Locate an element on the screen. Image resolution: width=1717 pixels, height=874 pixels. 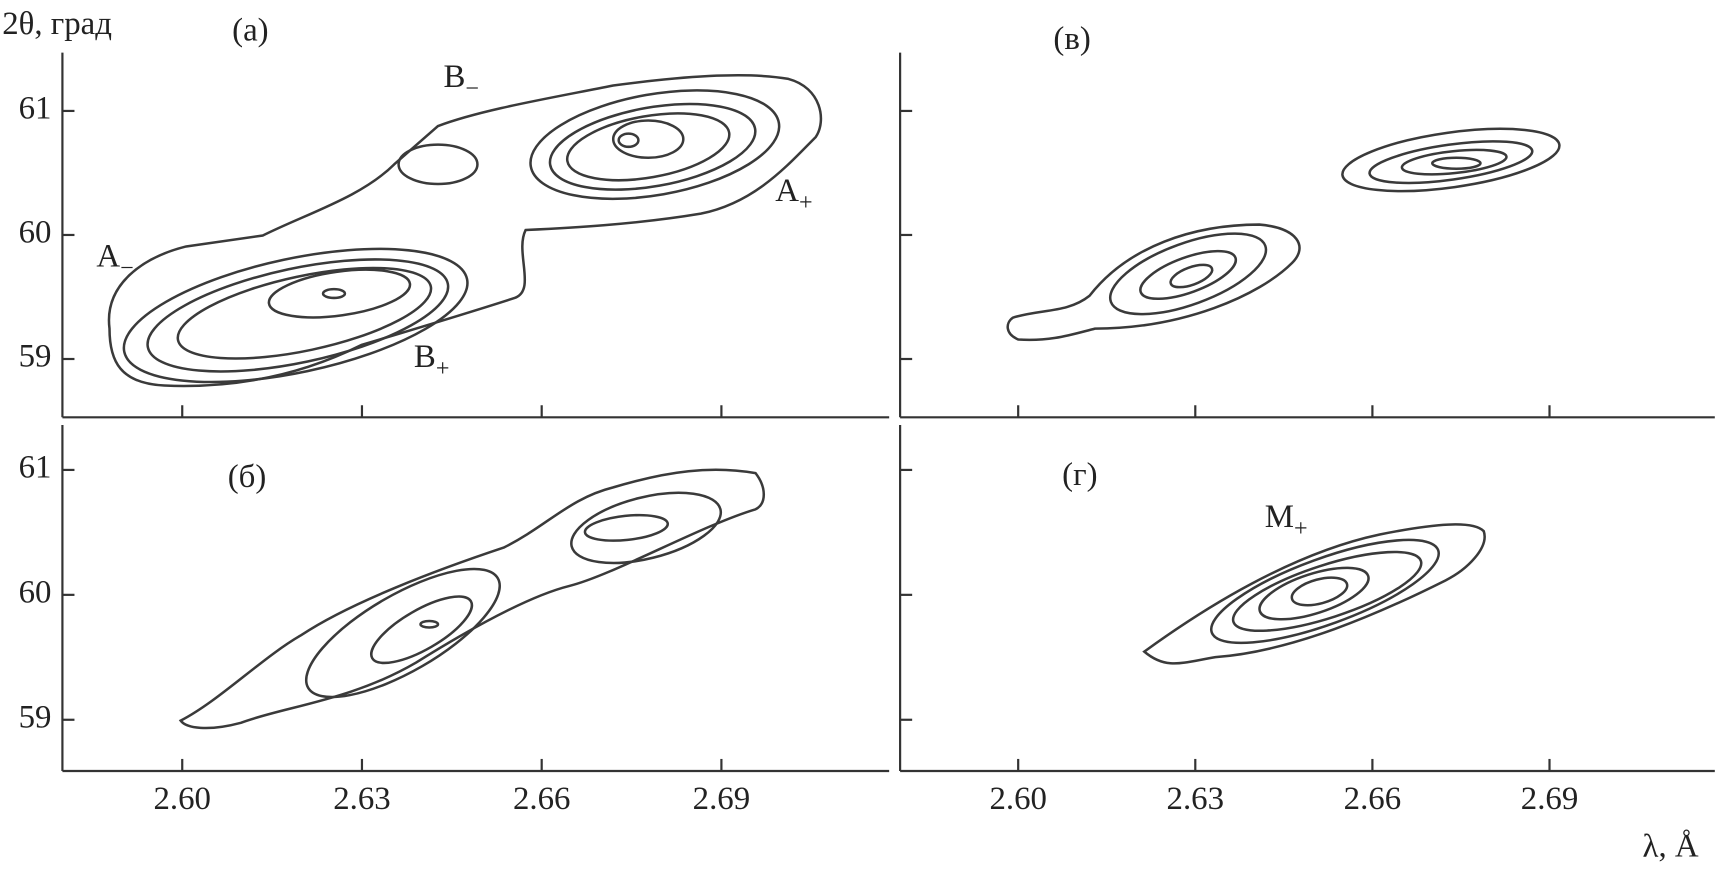
annotation: A+ is located at coordinates (793, 193).